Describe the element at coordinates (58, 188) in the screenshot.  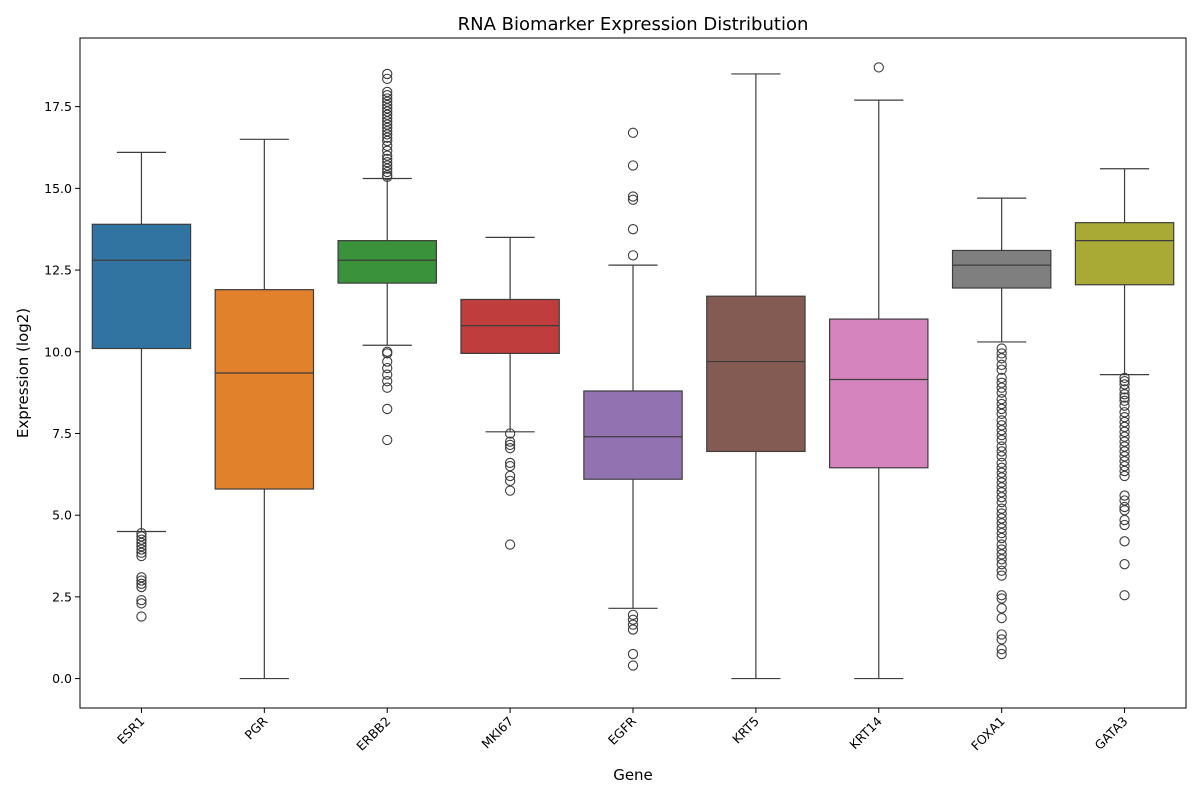
I see `y-tick-label: 15.0` at that location.